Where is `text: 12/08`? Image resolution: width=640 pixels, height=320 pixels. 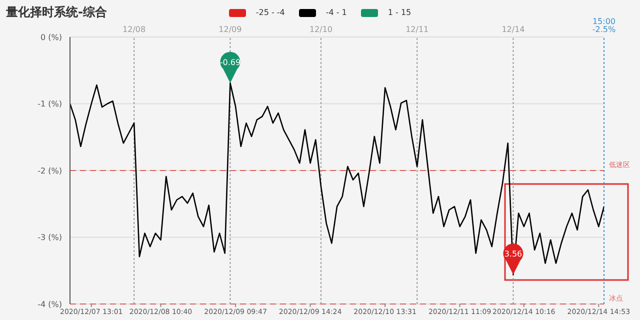
text: 12/08 is located at coordinates (134, 29).